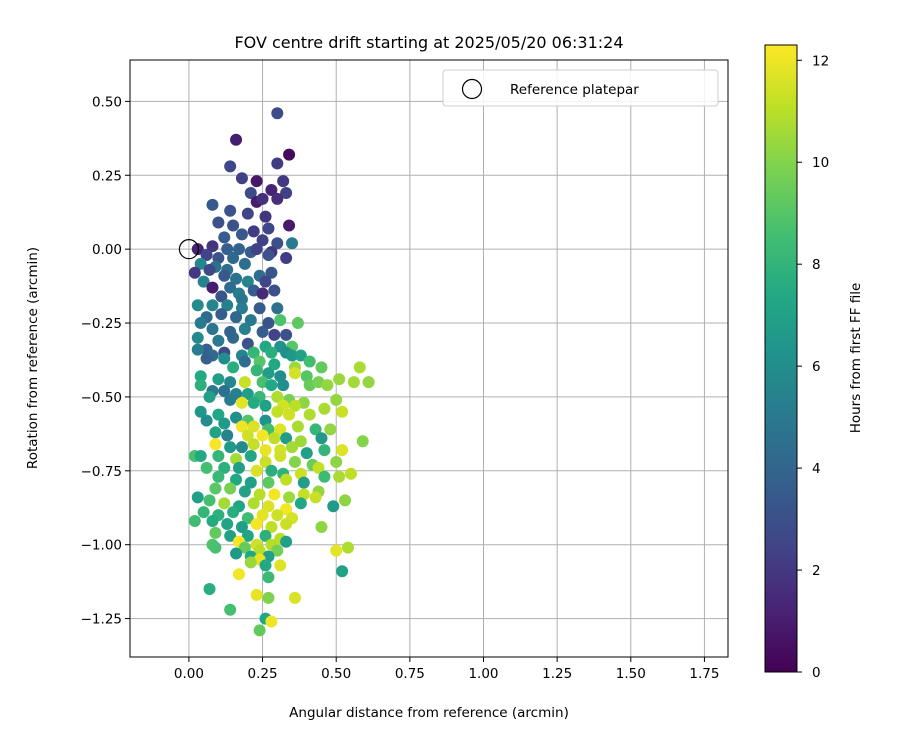 This screenshot has width=900, height=750. What do you see at coordinates (107, 176) in the screenshot?
I see `y-tick-label: 0.25` at bounding box center [107, 176].